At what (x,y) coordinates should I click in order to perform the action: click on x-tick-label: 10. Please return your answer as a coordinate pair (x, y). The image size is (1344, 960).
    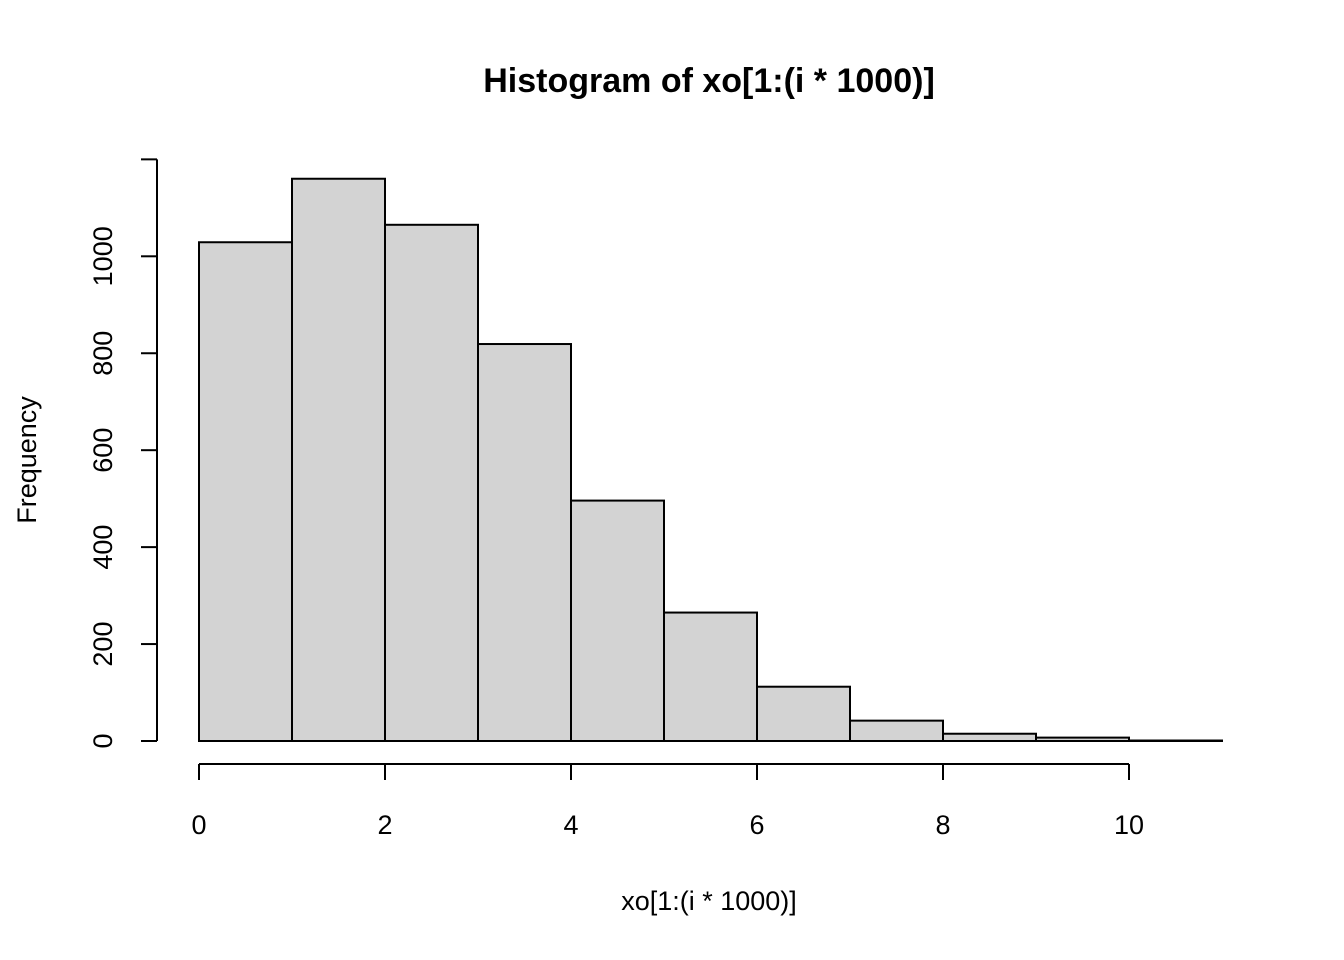
    Looking at the image, I should click on (1129, 825).